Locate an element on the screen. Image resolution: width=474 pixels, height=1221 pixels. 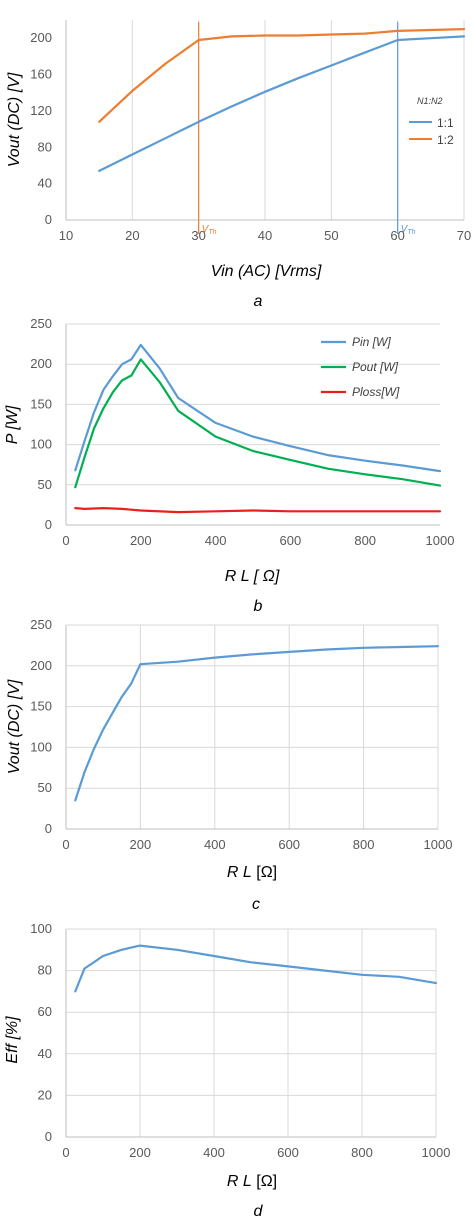
chart-b-grid is located at coordinates (252, 424).